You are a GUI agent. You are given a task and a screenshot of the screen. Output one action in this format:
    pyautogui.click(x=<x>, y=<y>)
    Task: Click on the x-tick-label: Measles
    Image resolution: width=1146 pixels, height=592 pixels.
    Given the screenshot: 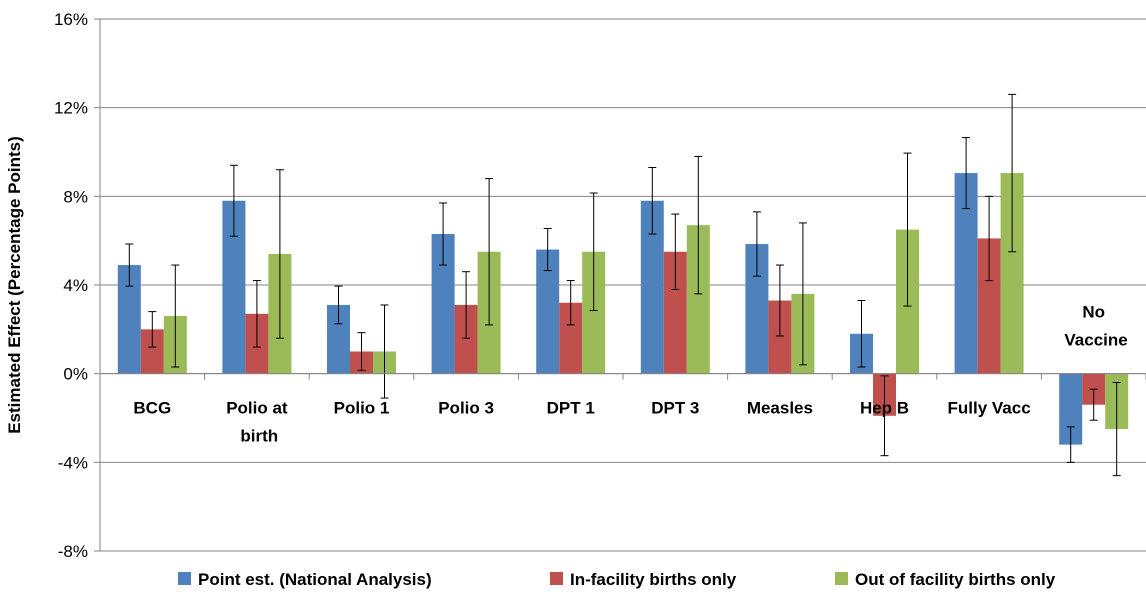 What is the action you would take?
    pyautogui.click(x=780, y=408)
    